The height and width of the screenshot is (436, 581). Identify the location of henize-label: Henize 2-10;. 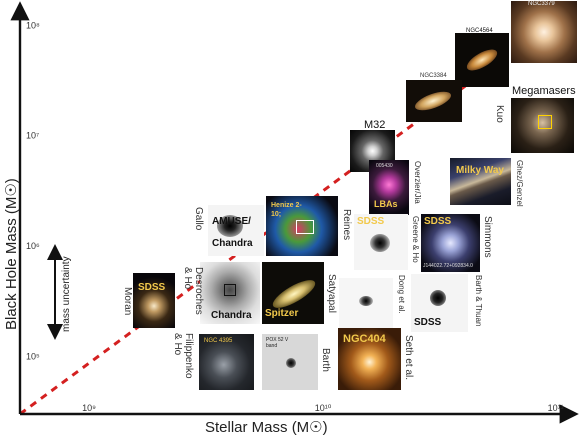
(286, 210).